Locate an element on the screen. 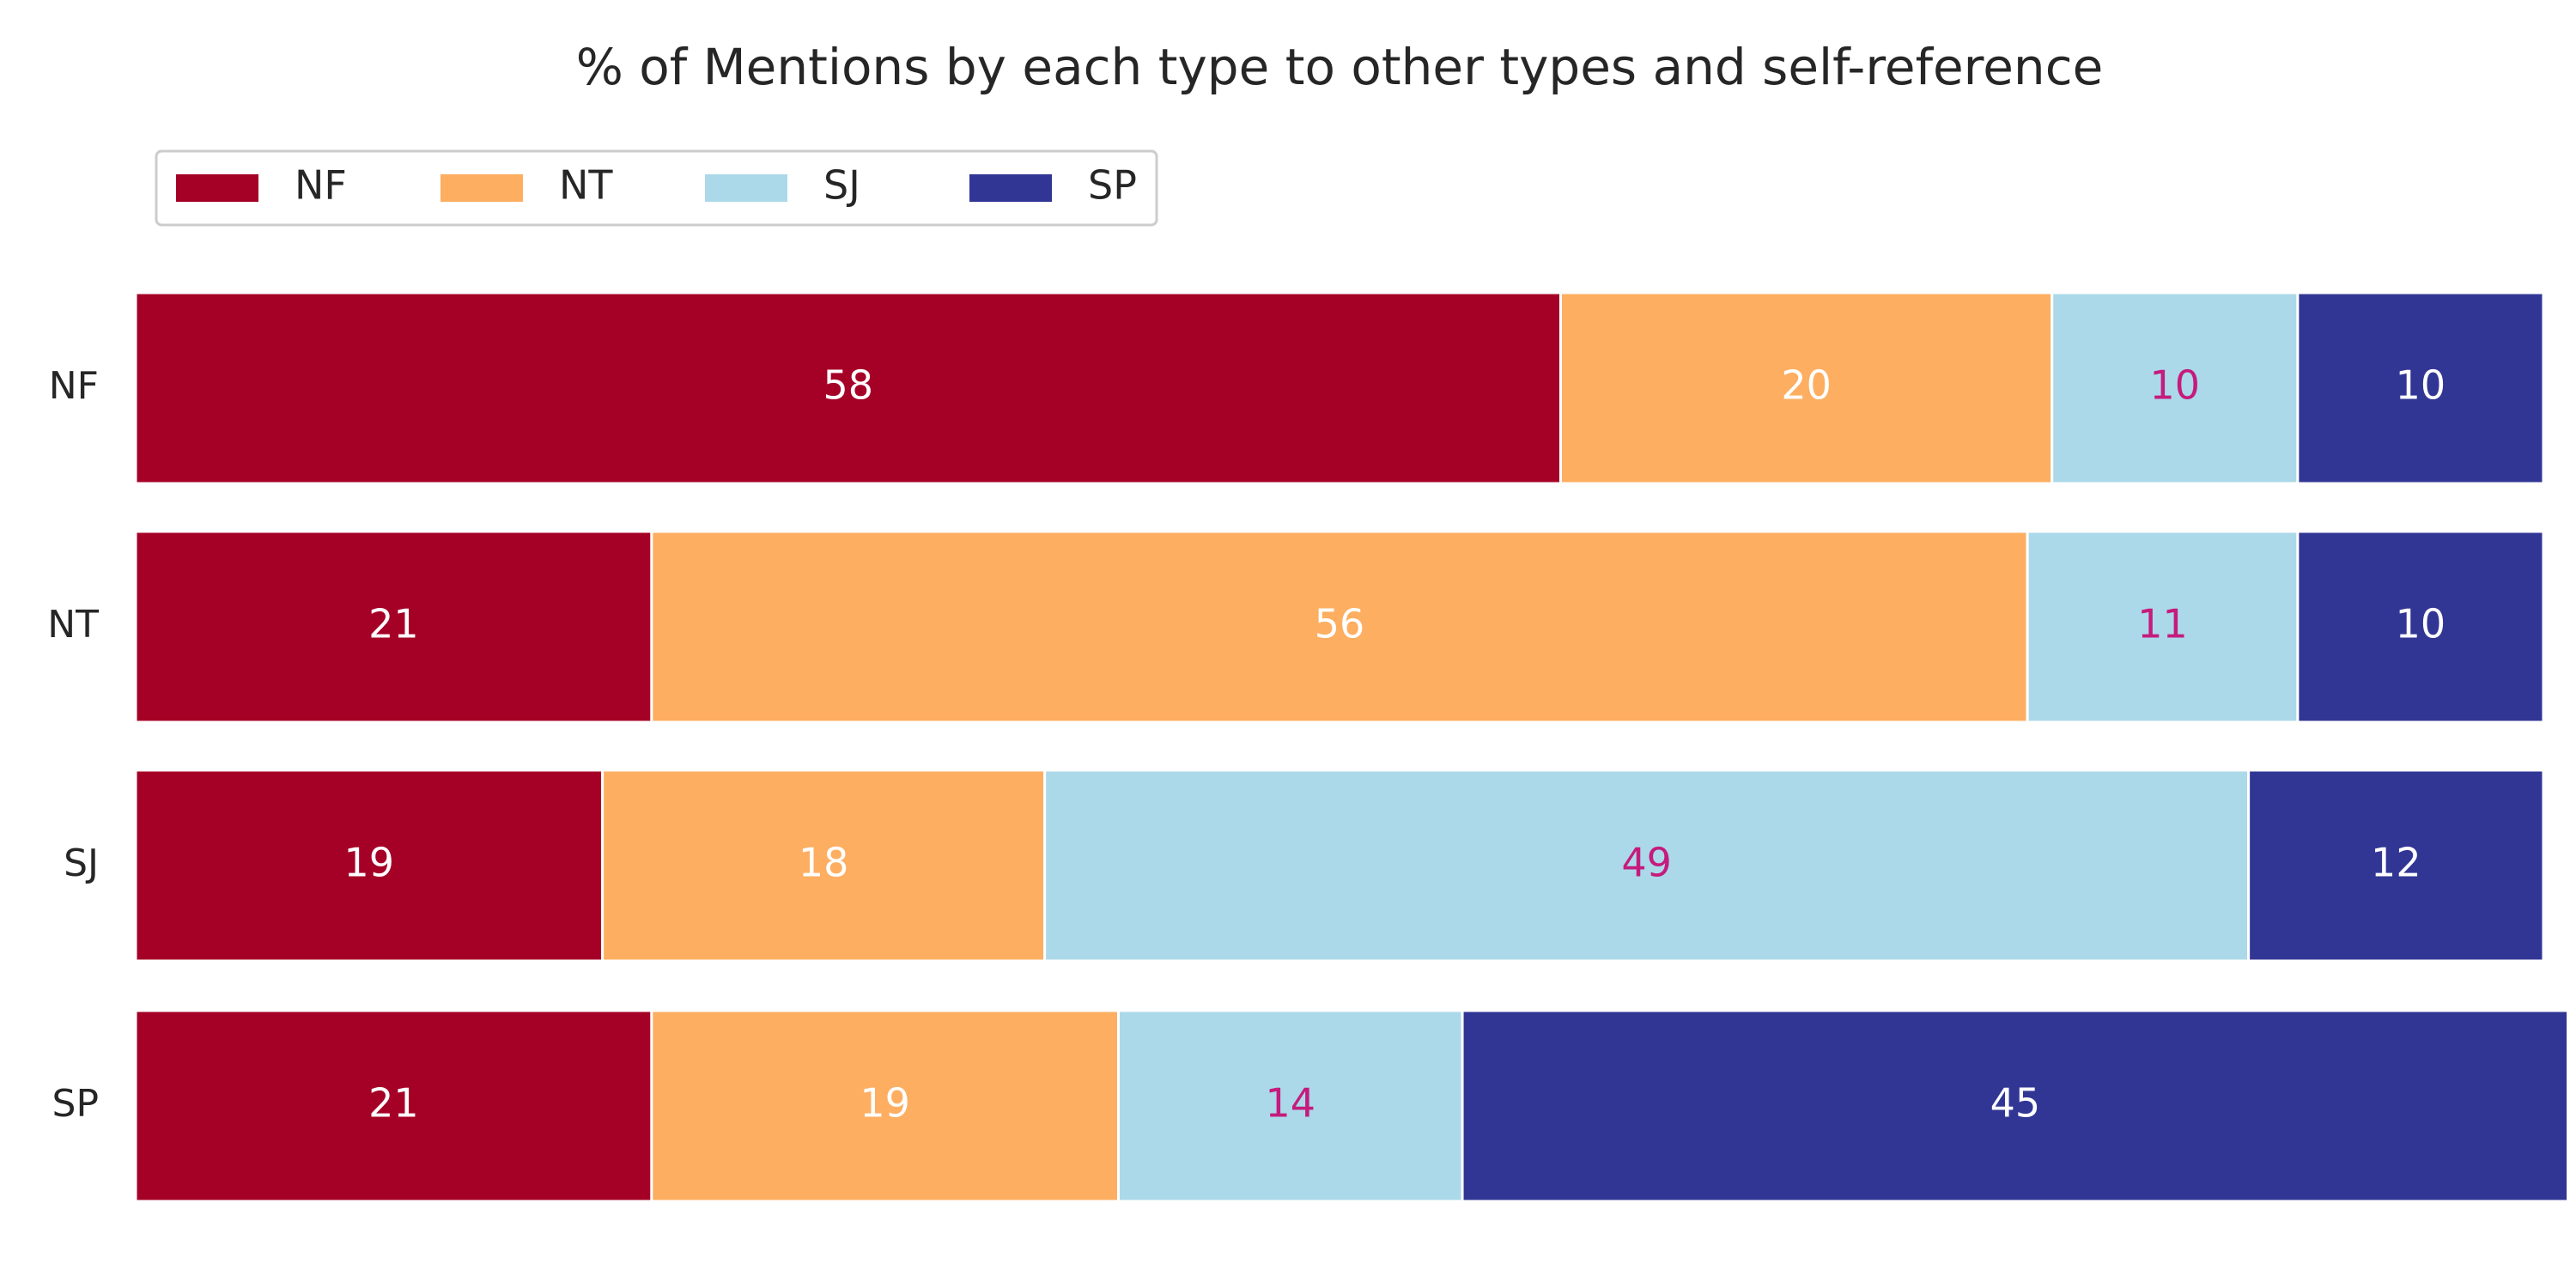 The width and height of the screenshot is (2576, 1288). data-label-sp-sp: 45 is located at coordinates (2016, 1103).